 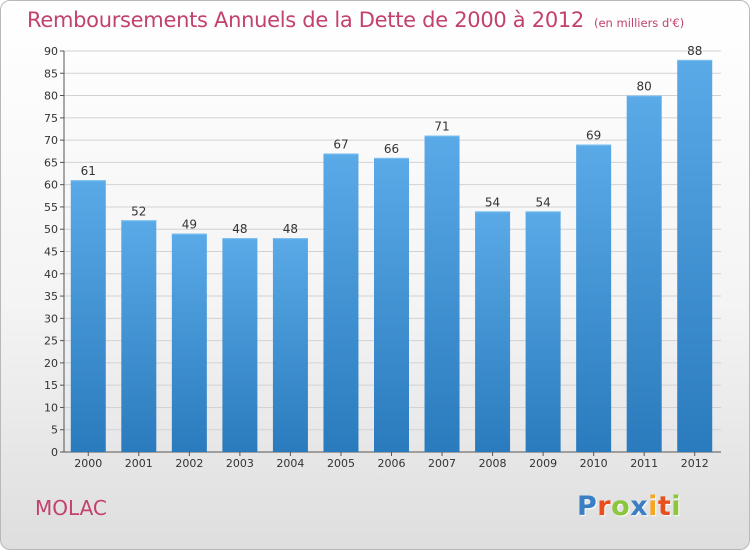 I want to click on bar-2008, so click(x=493, y=331).